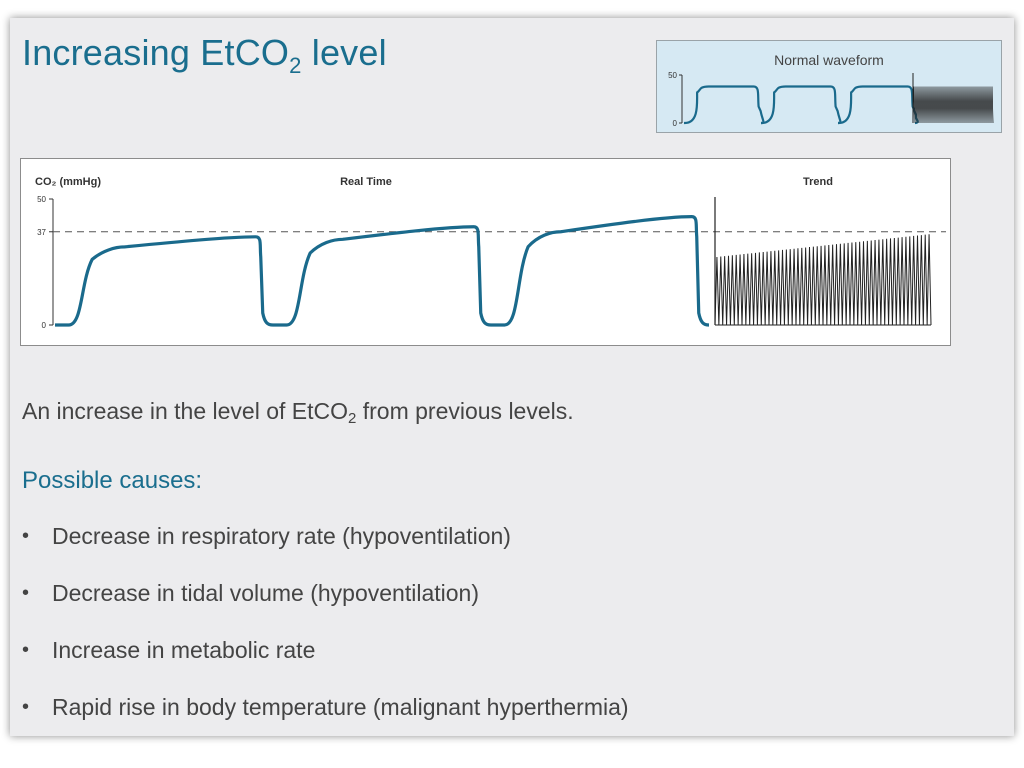  What do you see at coordinates (953, 105) in the screenshot?
I see `normal-trend-series` at bounding box center [953, 105].